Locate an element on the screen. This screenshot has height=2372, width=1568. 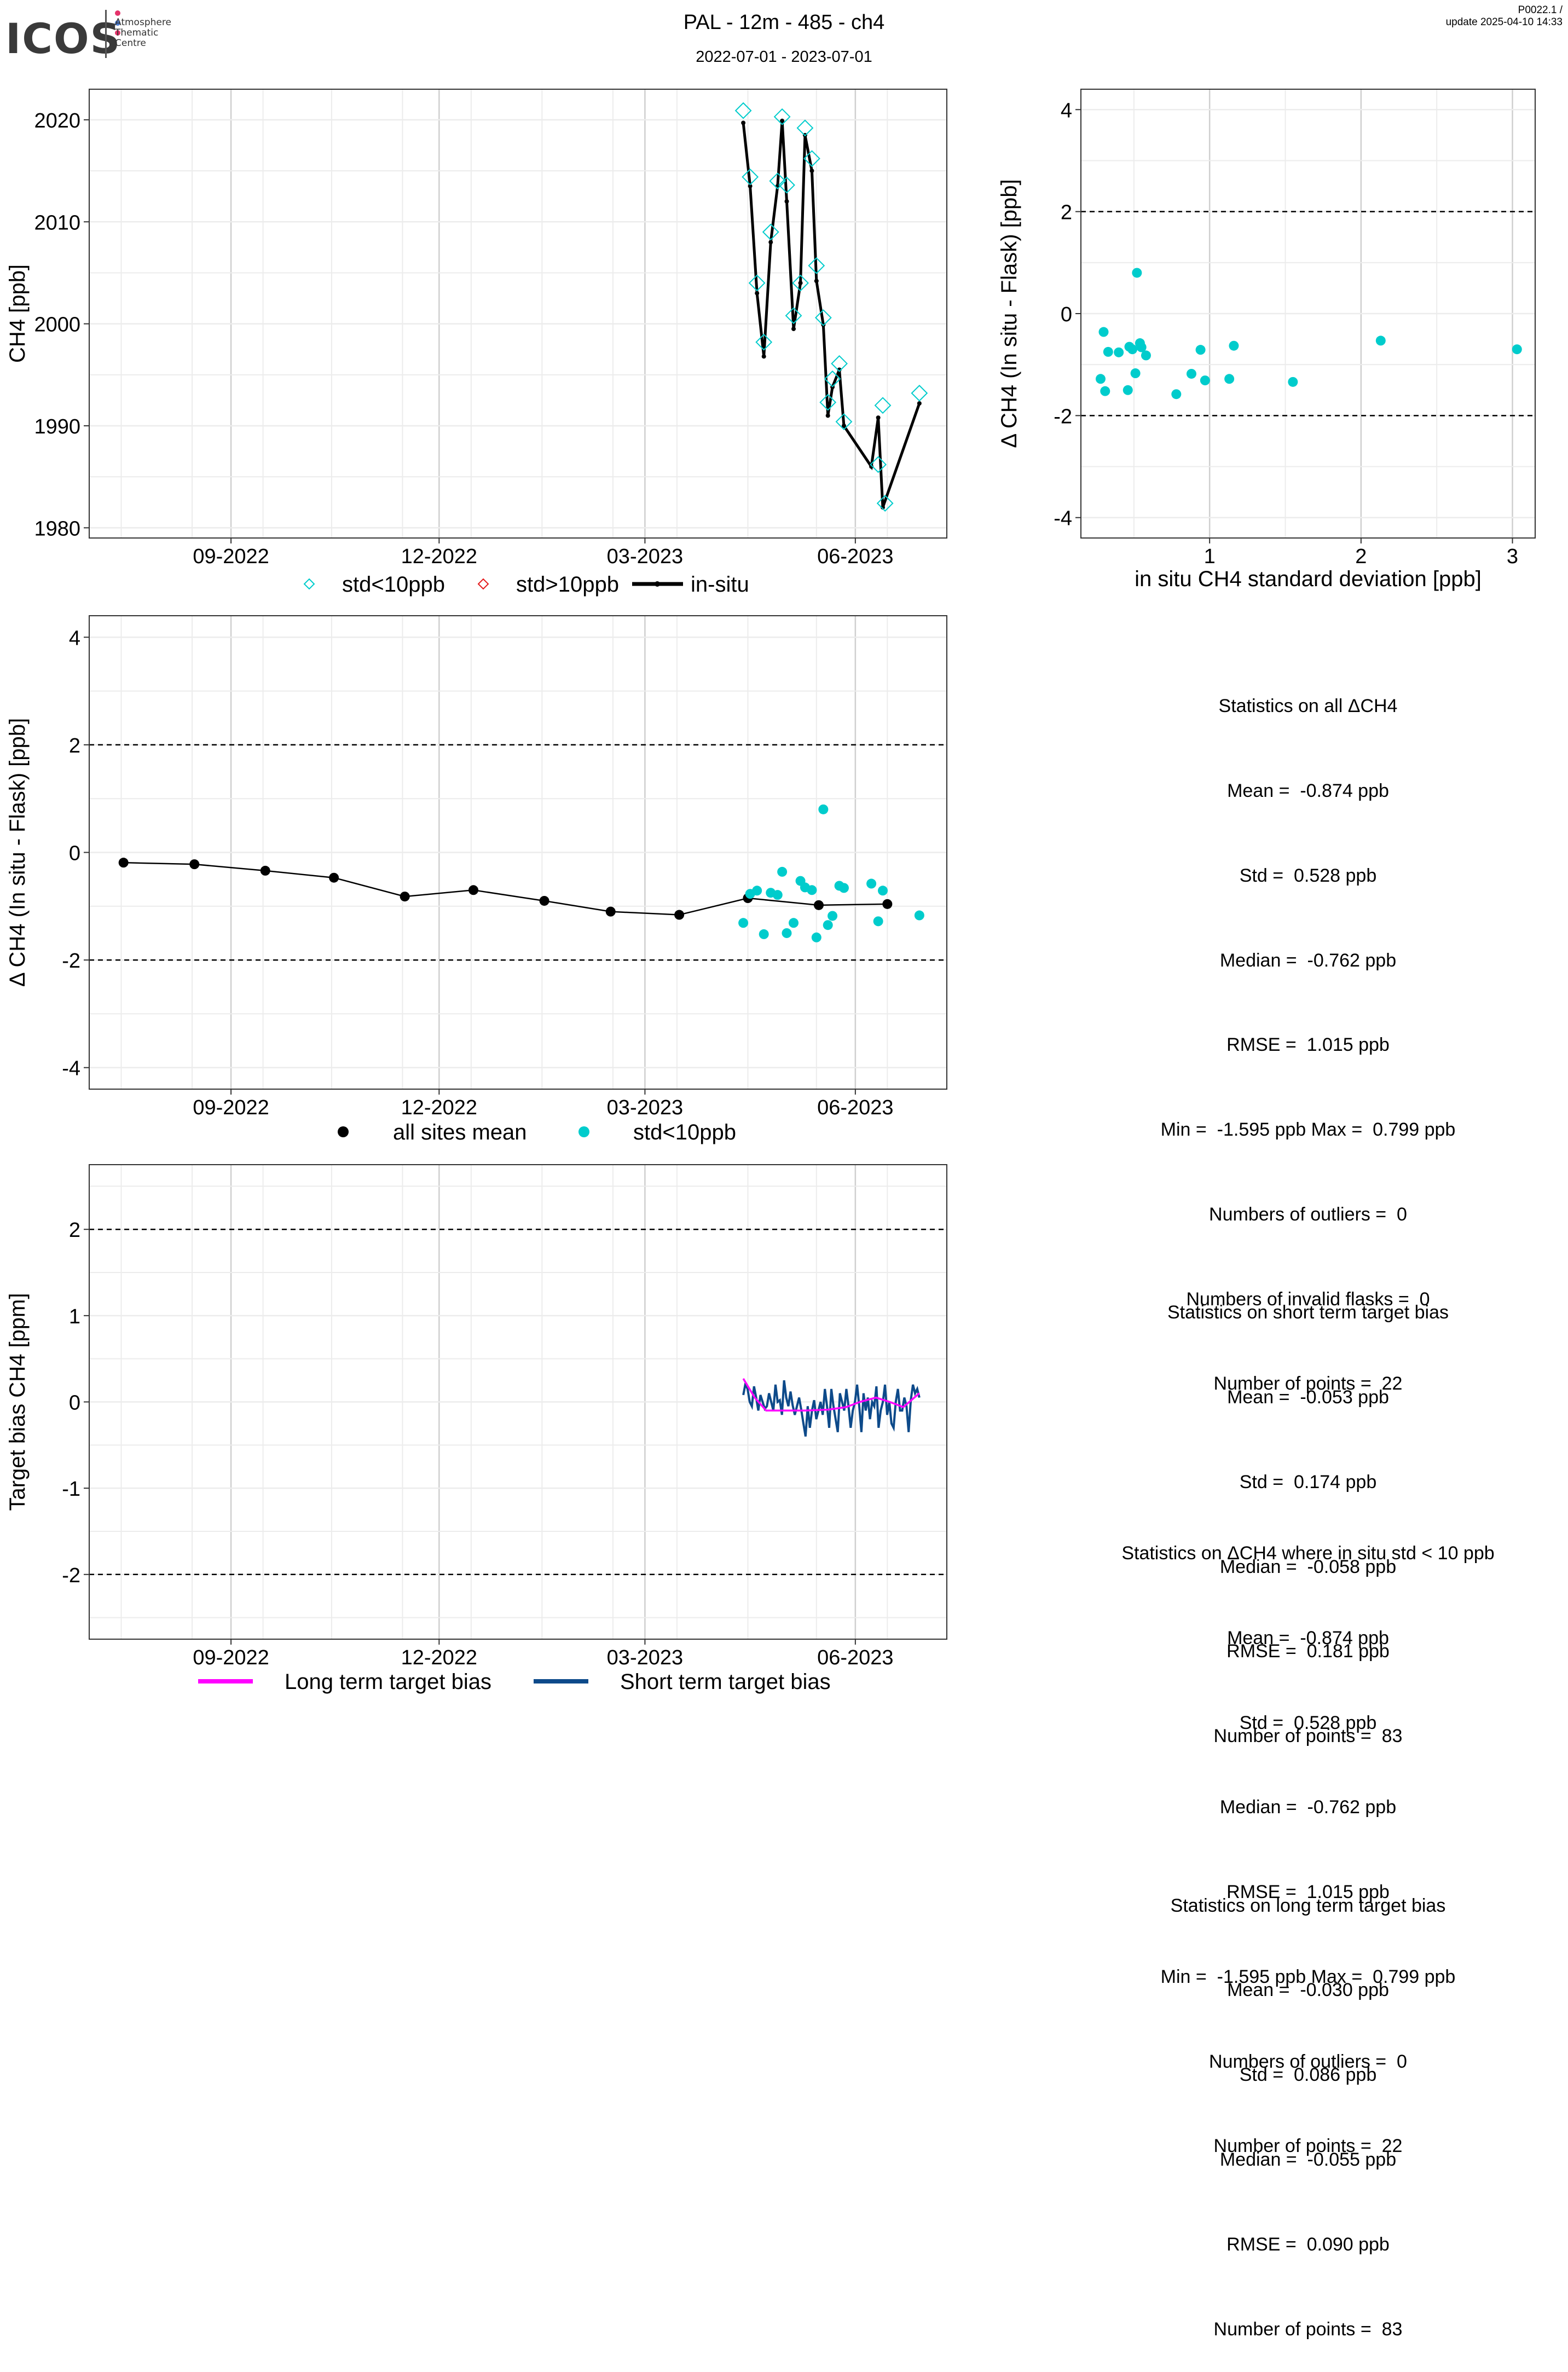
scatter-std-y-tick-label: 0 is located at coordinates (1066, 315).